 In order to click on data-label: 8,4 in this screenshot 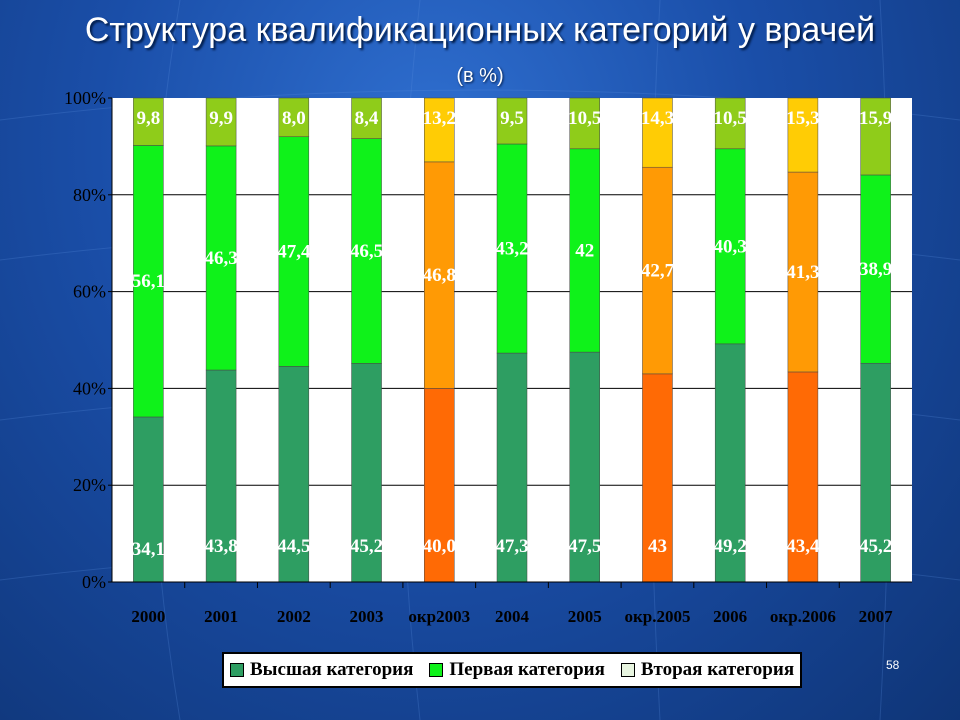, I will do `click(367, 118)`.